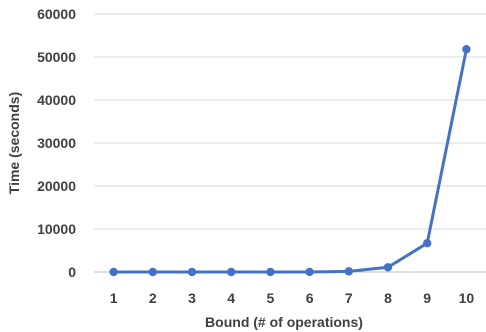 Image resolution: width=486 pixels, height=332 pixels. What do you see at coordinates (284, 322) in the screenshot?
I see `x-axis-title: Bound (# of operations)` at bounding box center [284, 322].